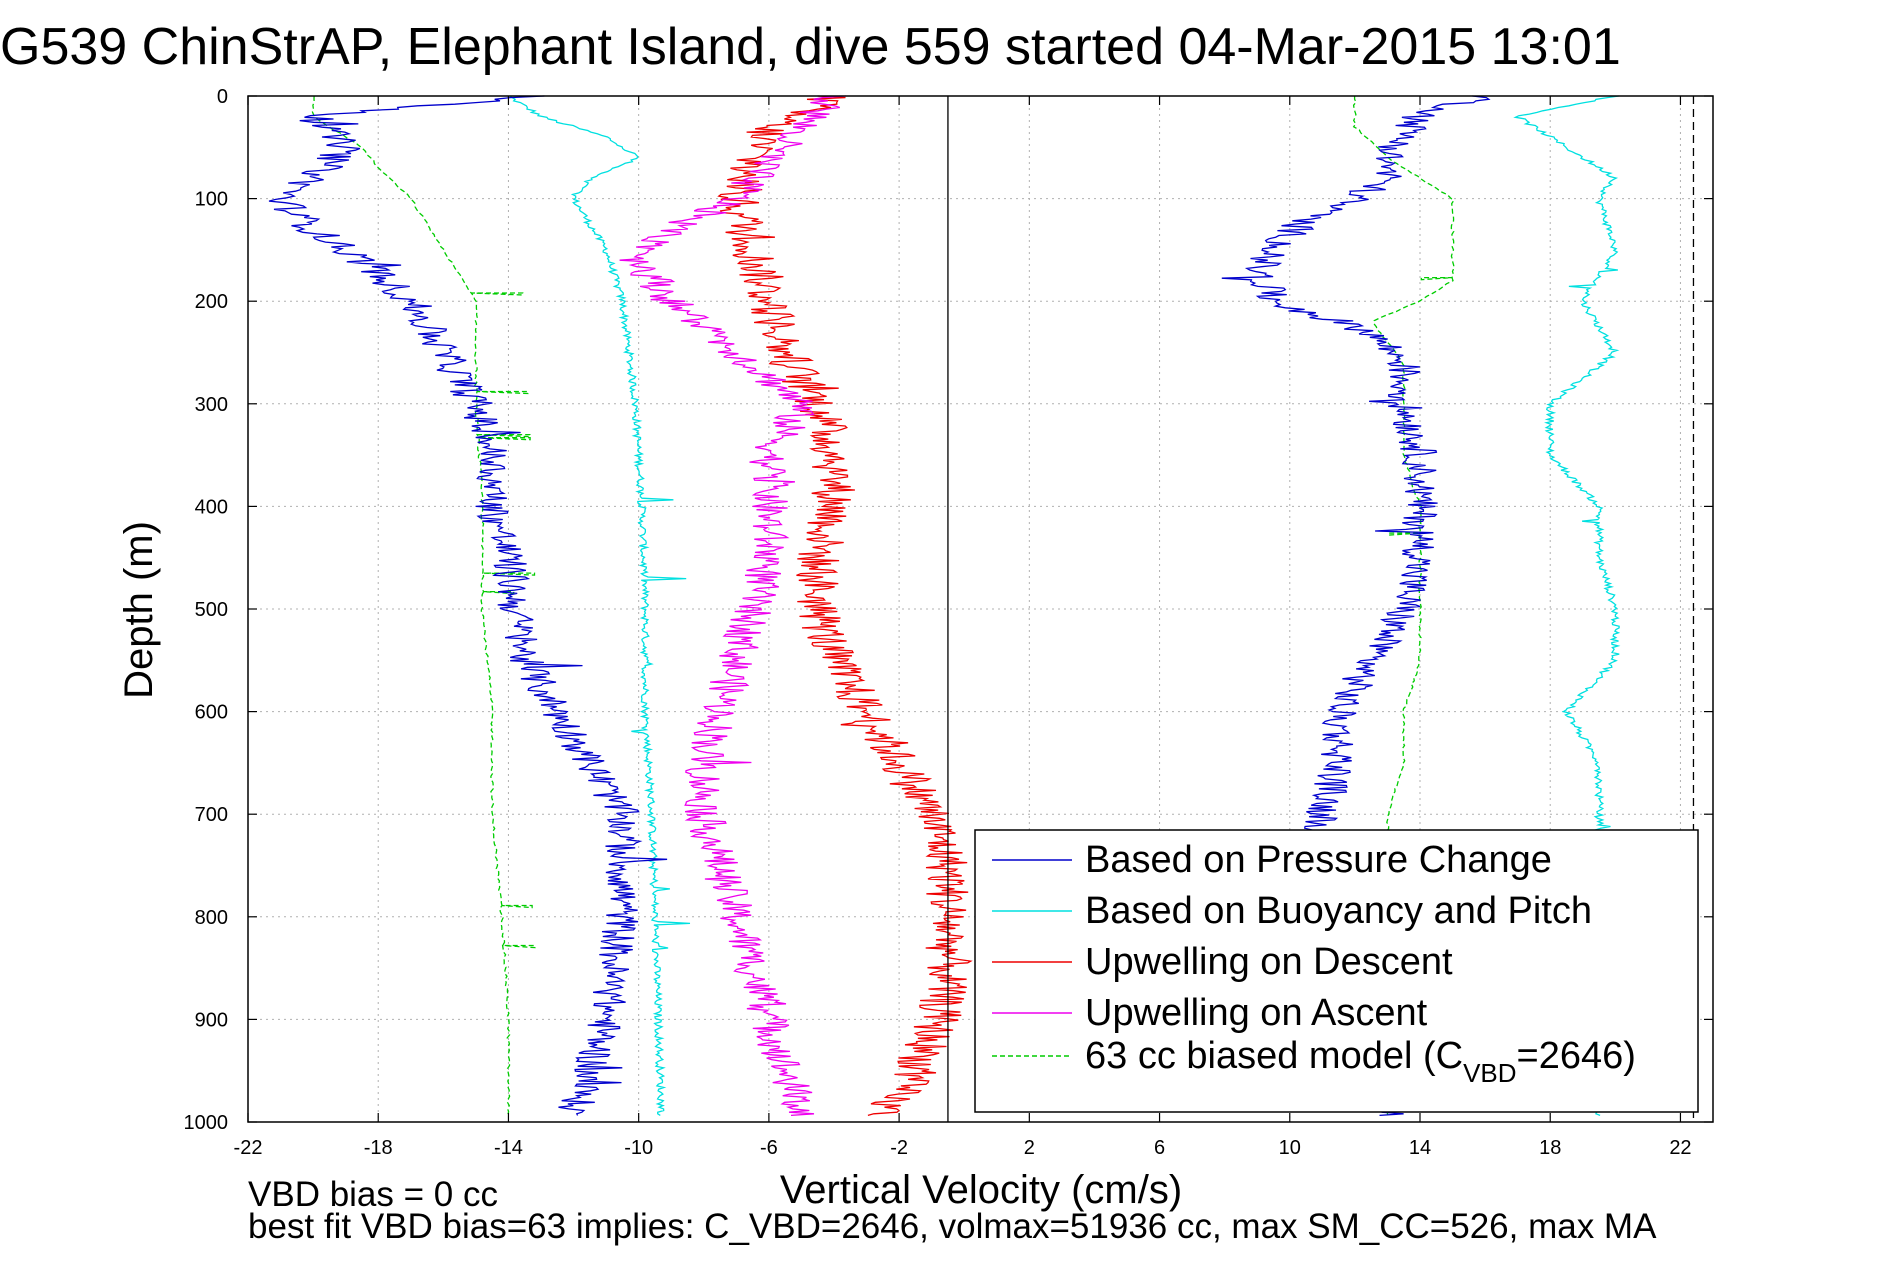 This screenshot has width=1891, height=1262. Describe the element at coordinates (373, 1194) in the screenshot. I see `footer-bias: VBD bias = 0 cc` at that location.